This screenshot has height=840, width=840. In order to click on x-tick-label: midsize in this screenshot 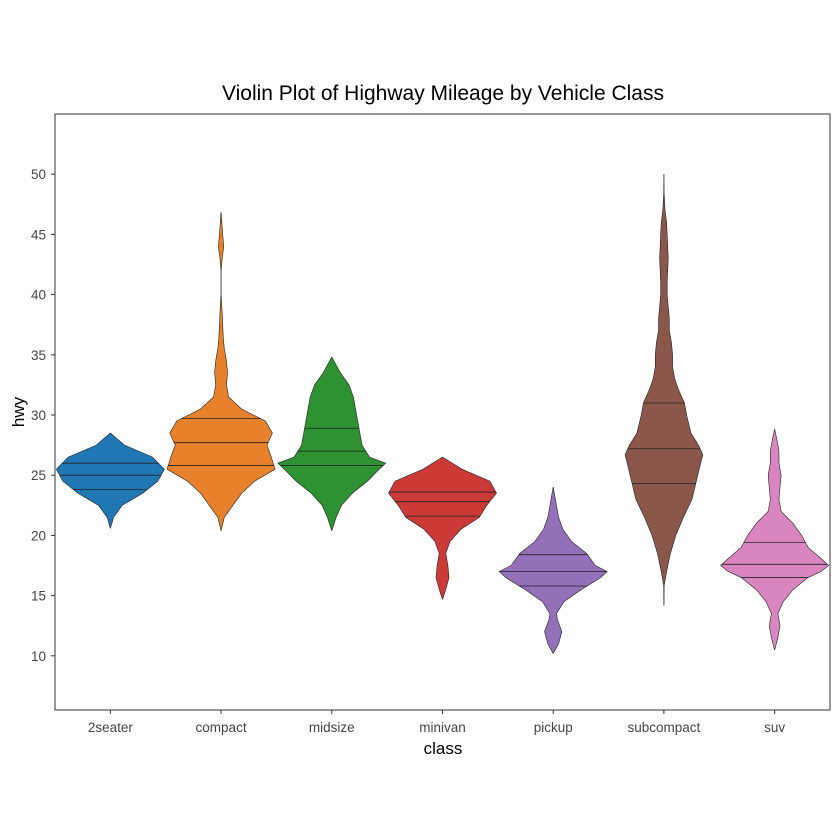, I will do `click(332, 727)`.